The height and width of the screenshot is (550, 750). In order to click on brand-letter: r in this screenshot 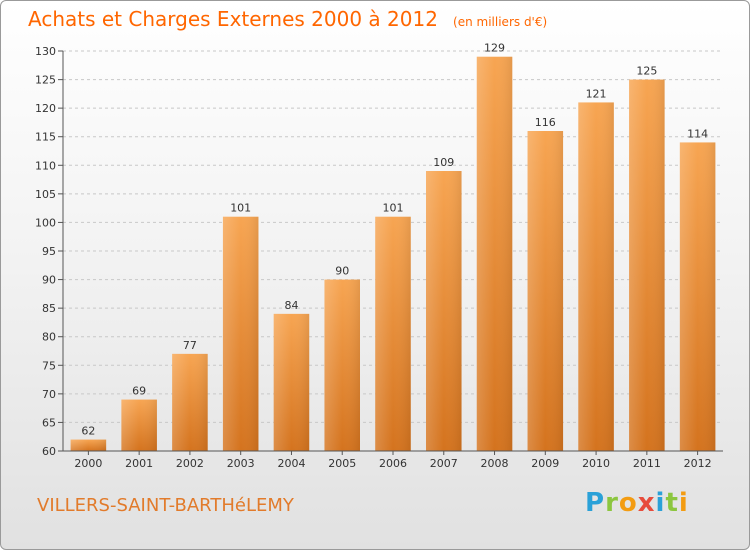, I will do `click(612, 503)`.